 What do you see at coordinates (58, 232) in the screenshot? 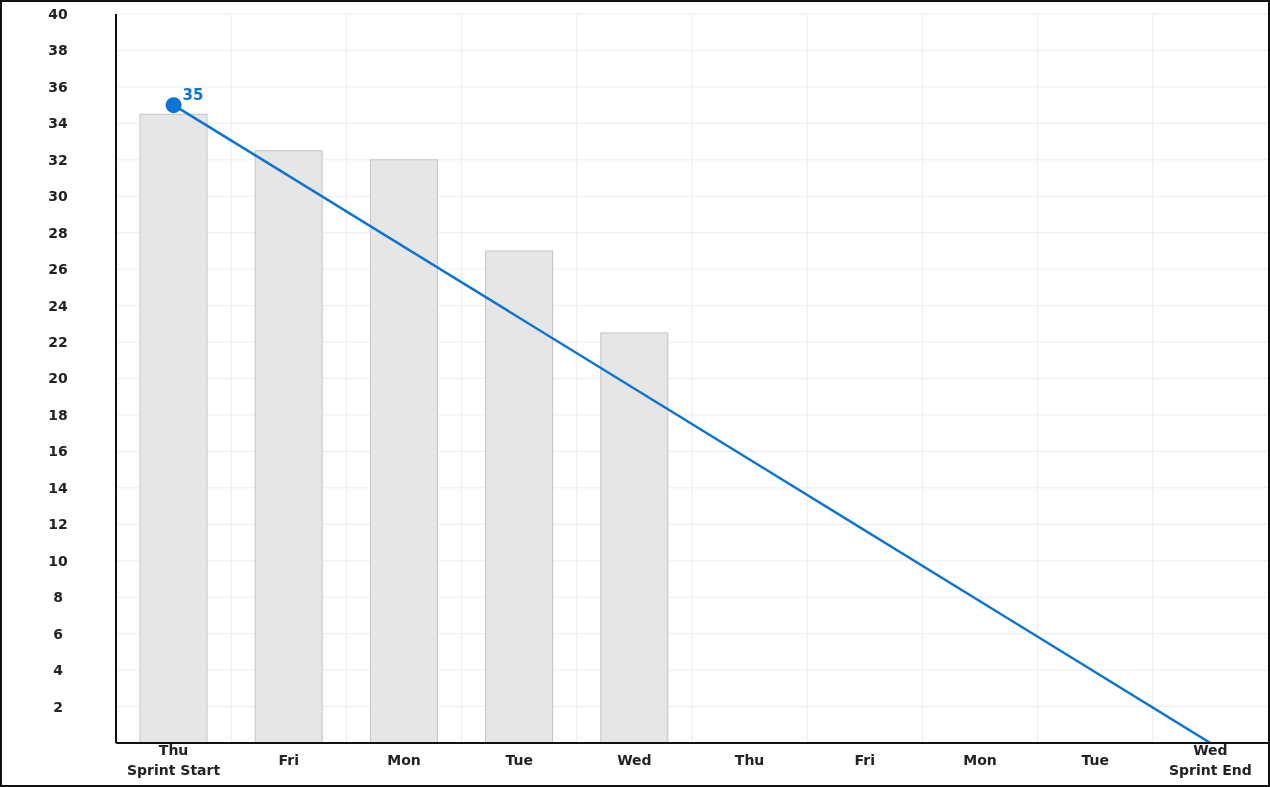
I see `y-tick-label: 28` at bounding box center [58, 232].